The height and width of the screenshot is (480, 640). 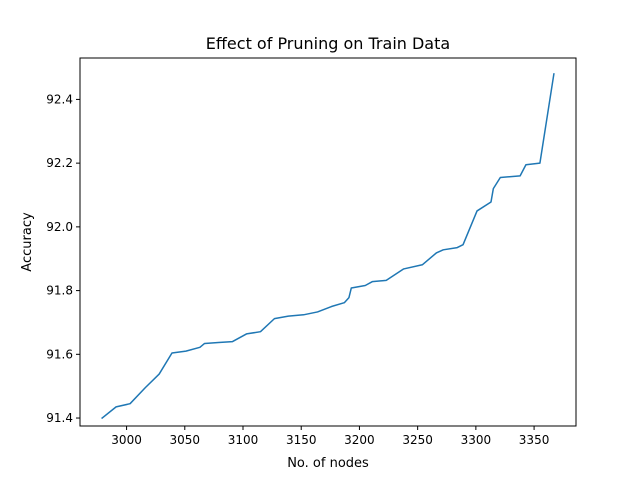 I want to click on x-tick-label: 3100, so click(x=243, y=440).